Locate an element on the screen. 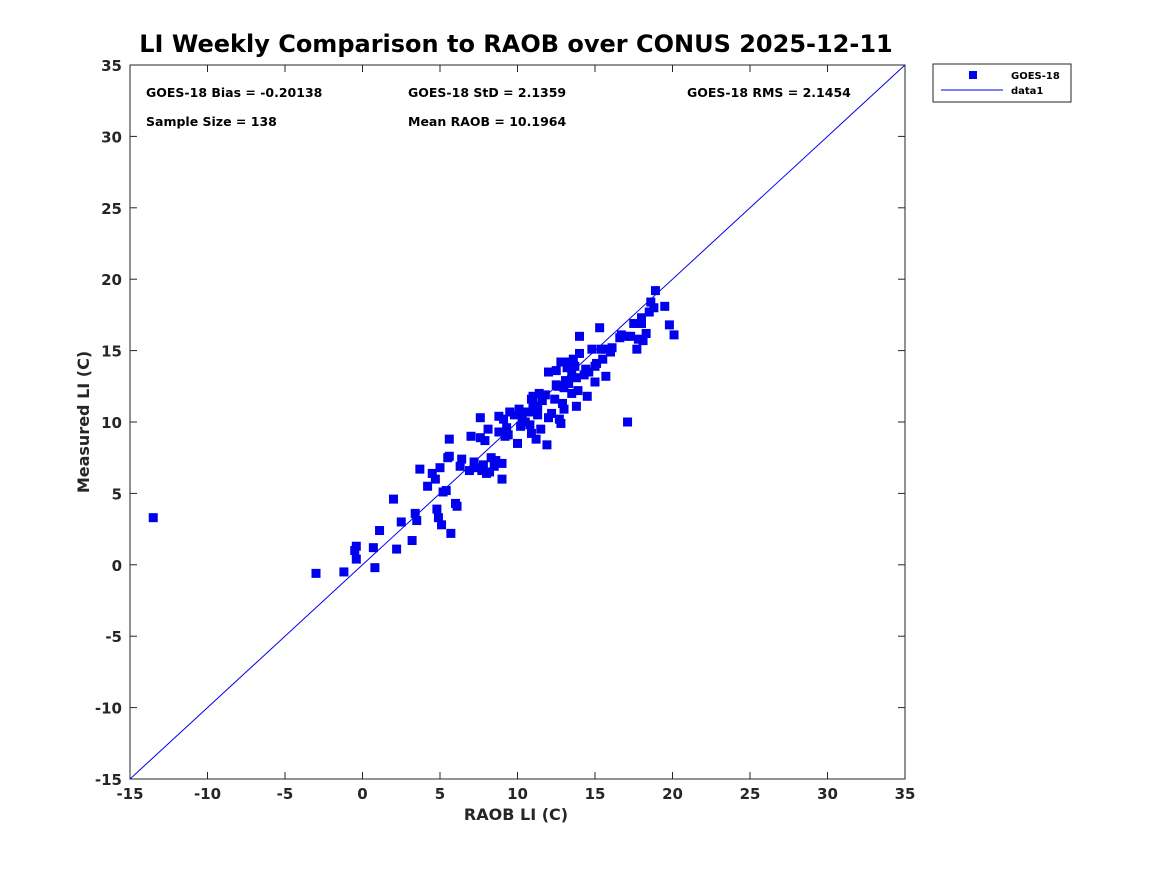  y-tick-label: -15 is located at coordinates (108, 780).